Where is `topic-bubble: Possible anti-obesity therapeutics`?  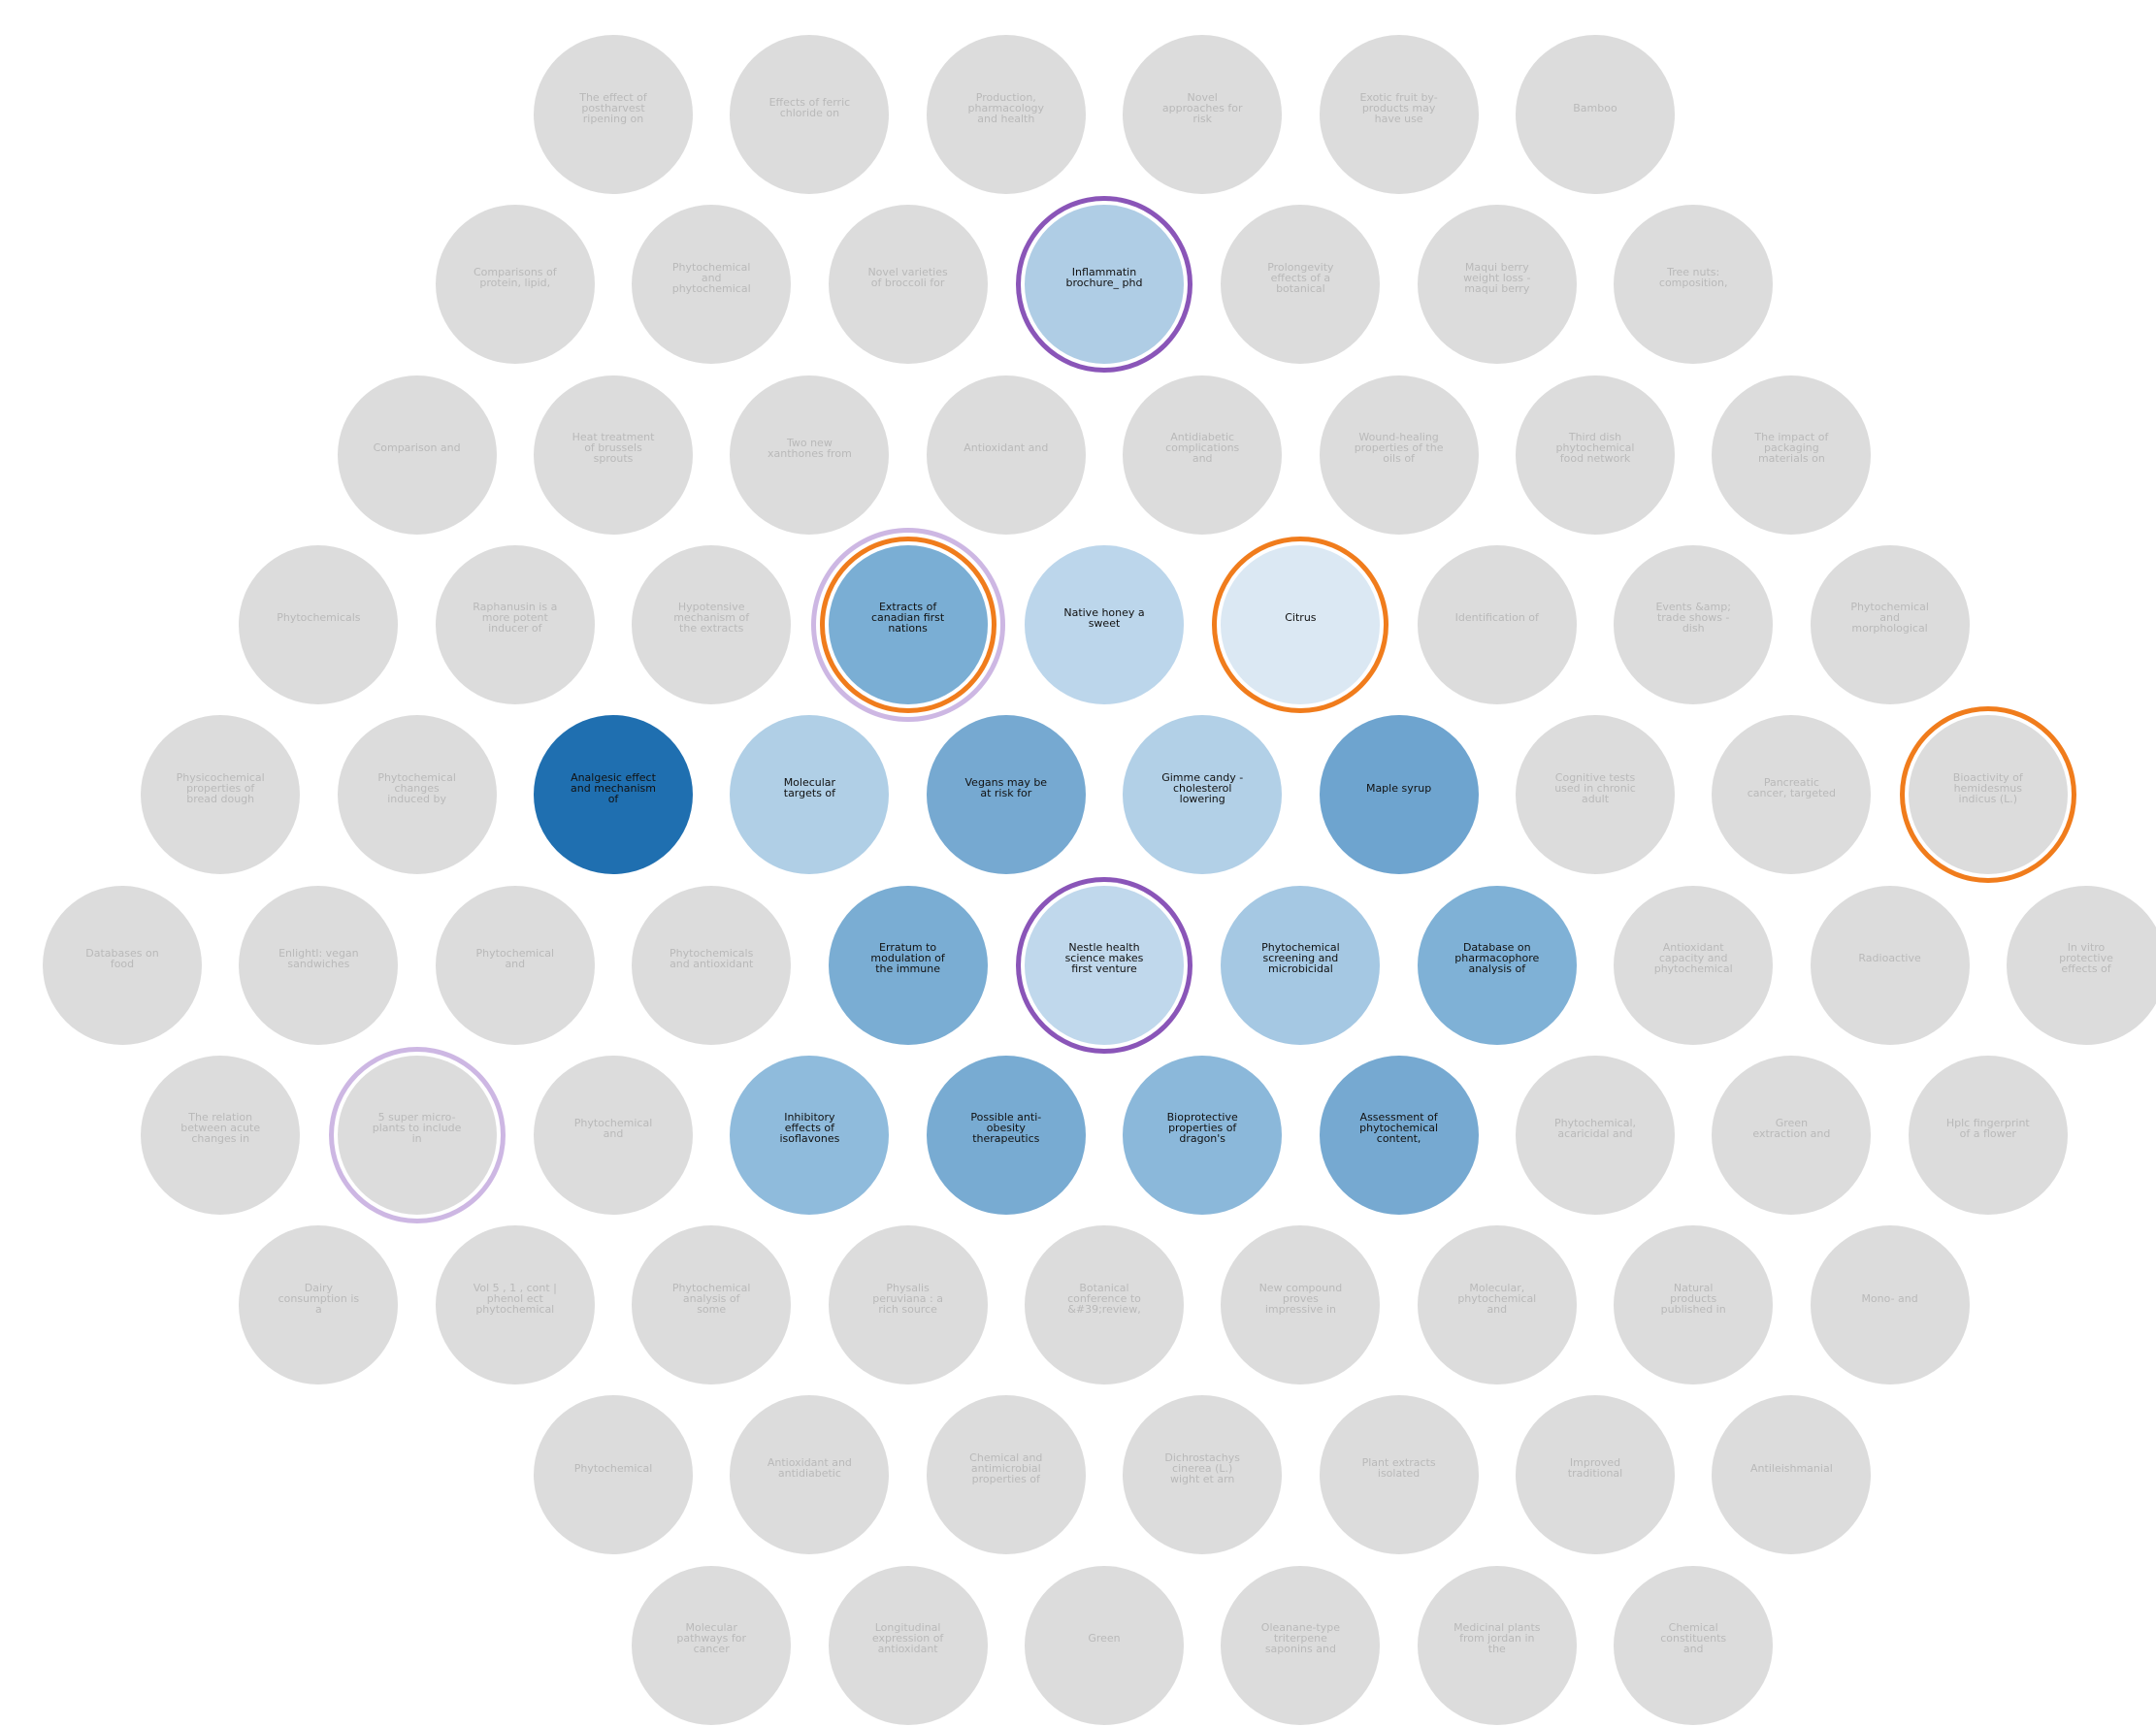 topic-bubble: Possible anti-obesity therapeutics is located at coordinates (1006, 1135).